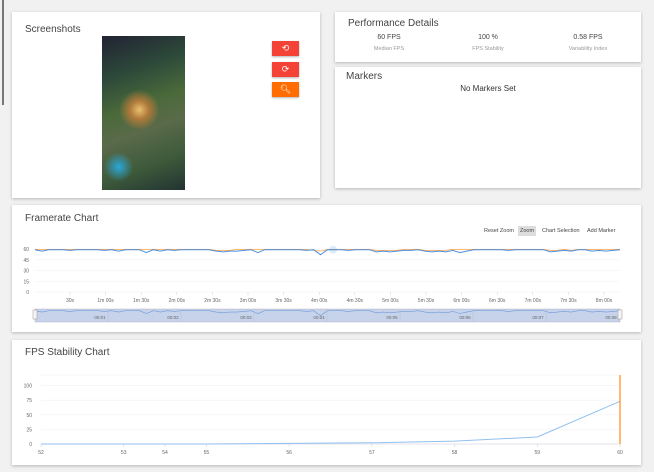 This screenshot has height=472, width=654. I want to click on game-screenshot, so click(143, 113).